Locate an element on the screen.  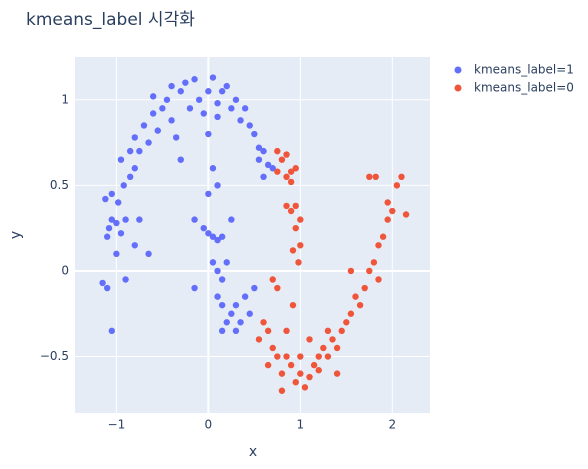
legend-marker is located at coordinates (458, 70).